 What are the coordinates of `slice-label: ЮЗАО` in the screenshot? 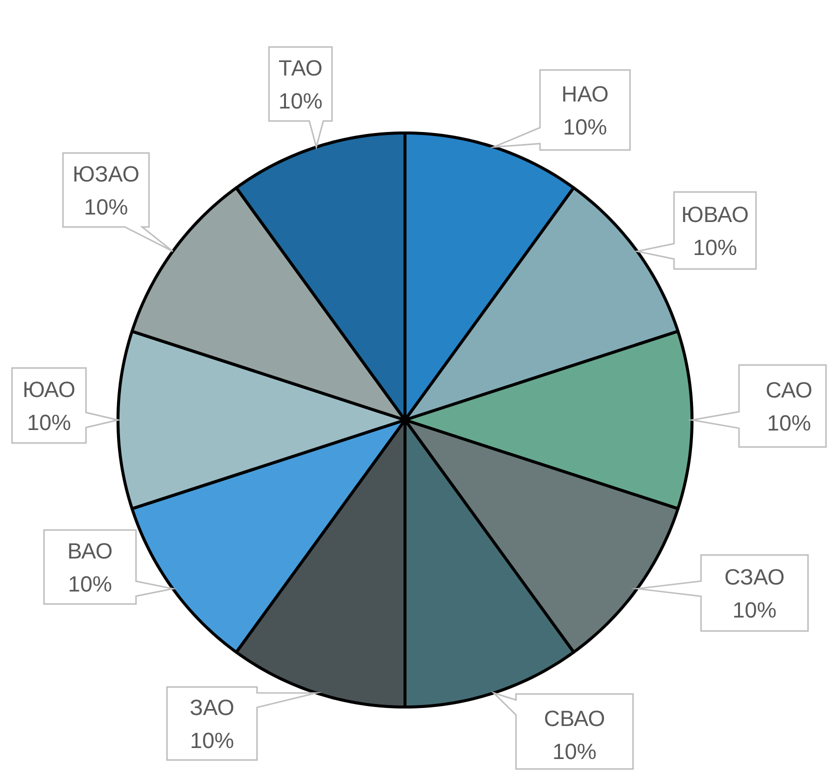 It's located at (106, 174).